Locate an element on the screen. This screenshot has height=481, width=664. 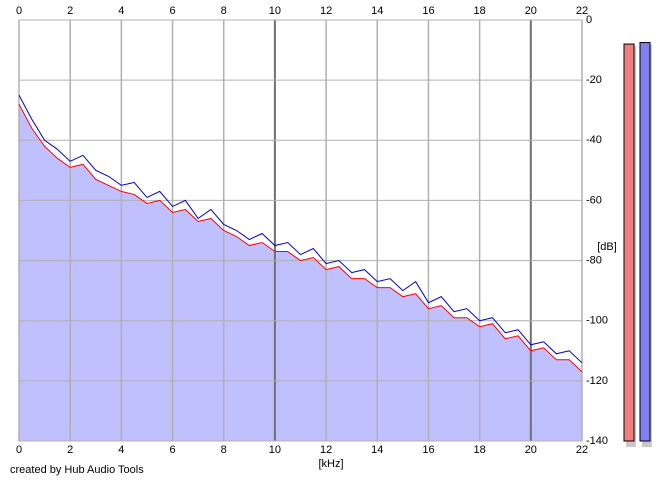
y-tick-label: -100 is located at coordinates (597, 321).